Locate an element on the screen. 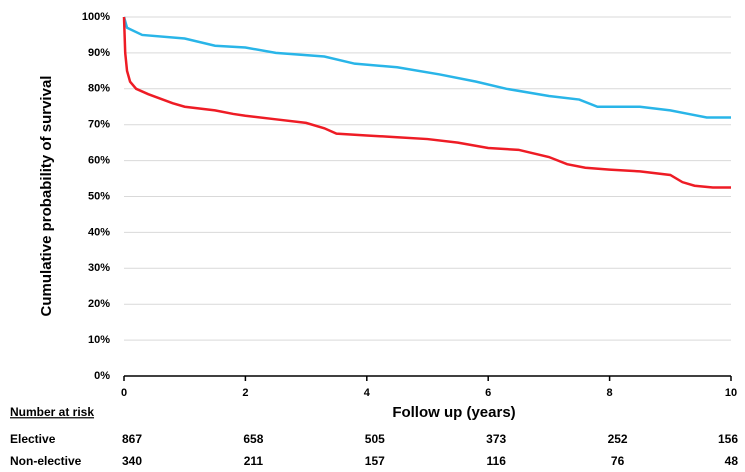 This screenshot has height=472, width=745. y-tick-label: 70% is located at coordinates (99, 125).